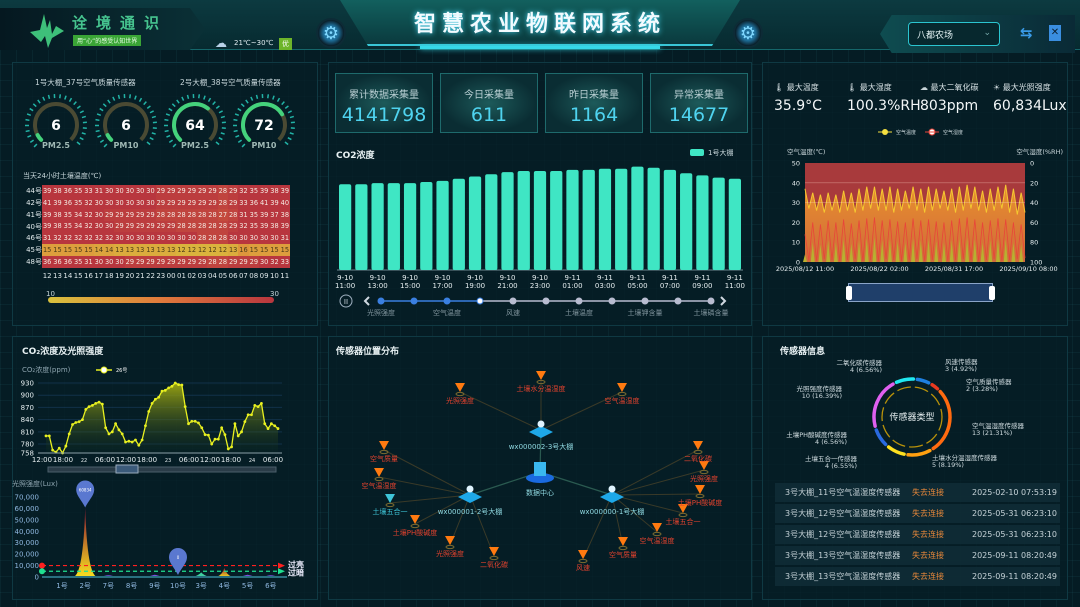  Describe the element at coordinates (384, 459) in the screenshot. I see `sensor-node-label: 空气质量` at that location.